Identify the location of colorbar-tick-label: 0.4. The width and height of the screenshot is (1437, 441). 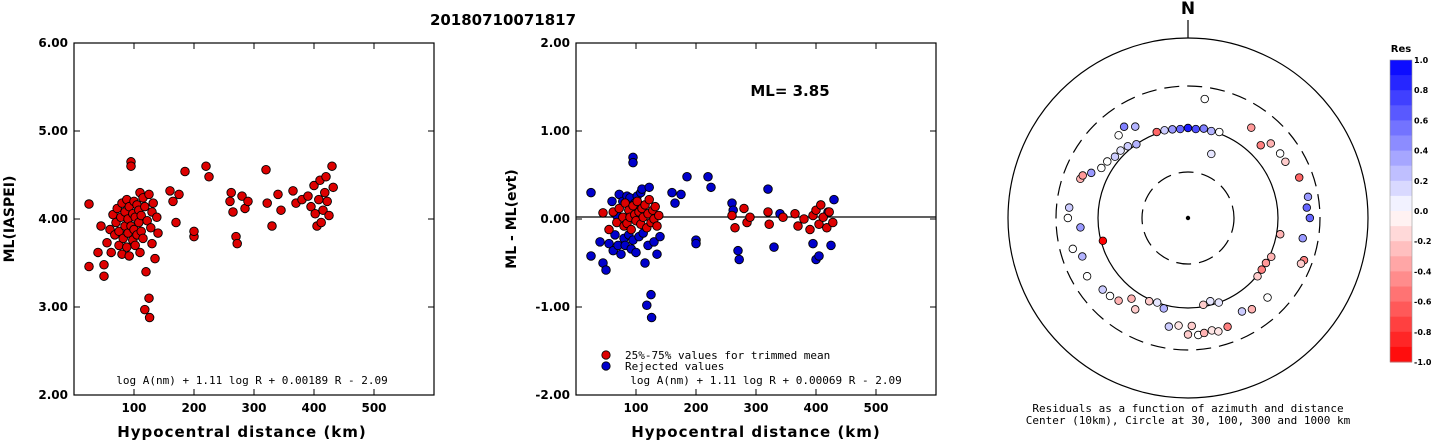
(1421, 151).